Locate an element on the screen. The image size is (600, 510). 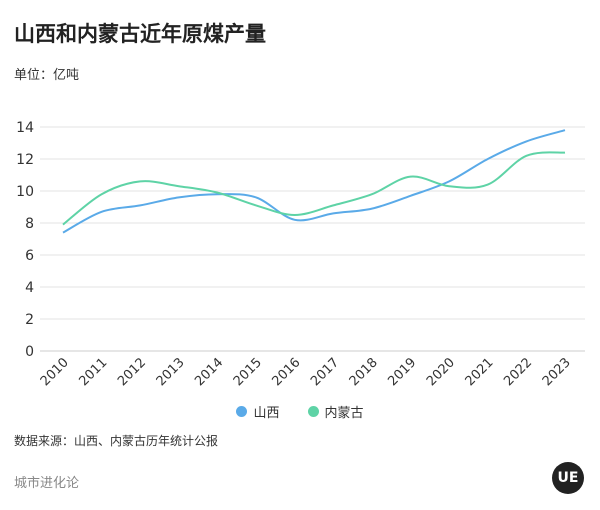
x-tick-label: 2012 is located at coordinates (132, 372).